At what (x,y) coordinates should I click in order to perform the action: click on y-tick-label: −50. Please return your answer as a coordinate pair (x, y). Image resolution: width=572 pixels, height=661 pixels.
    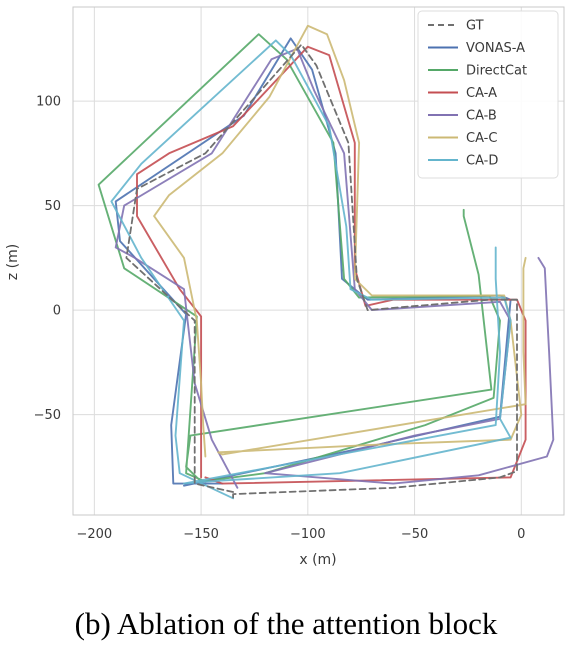
    Looking at the image, I should click on (47, 415).